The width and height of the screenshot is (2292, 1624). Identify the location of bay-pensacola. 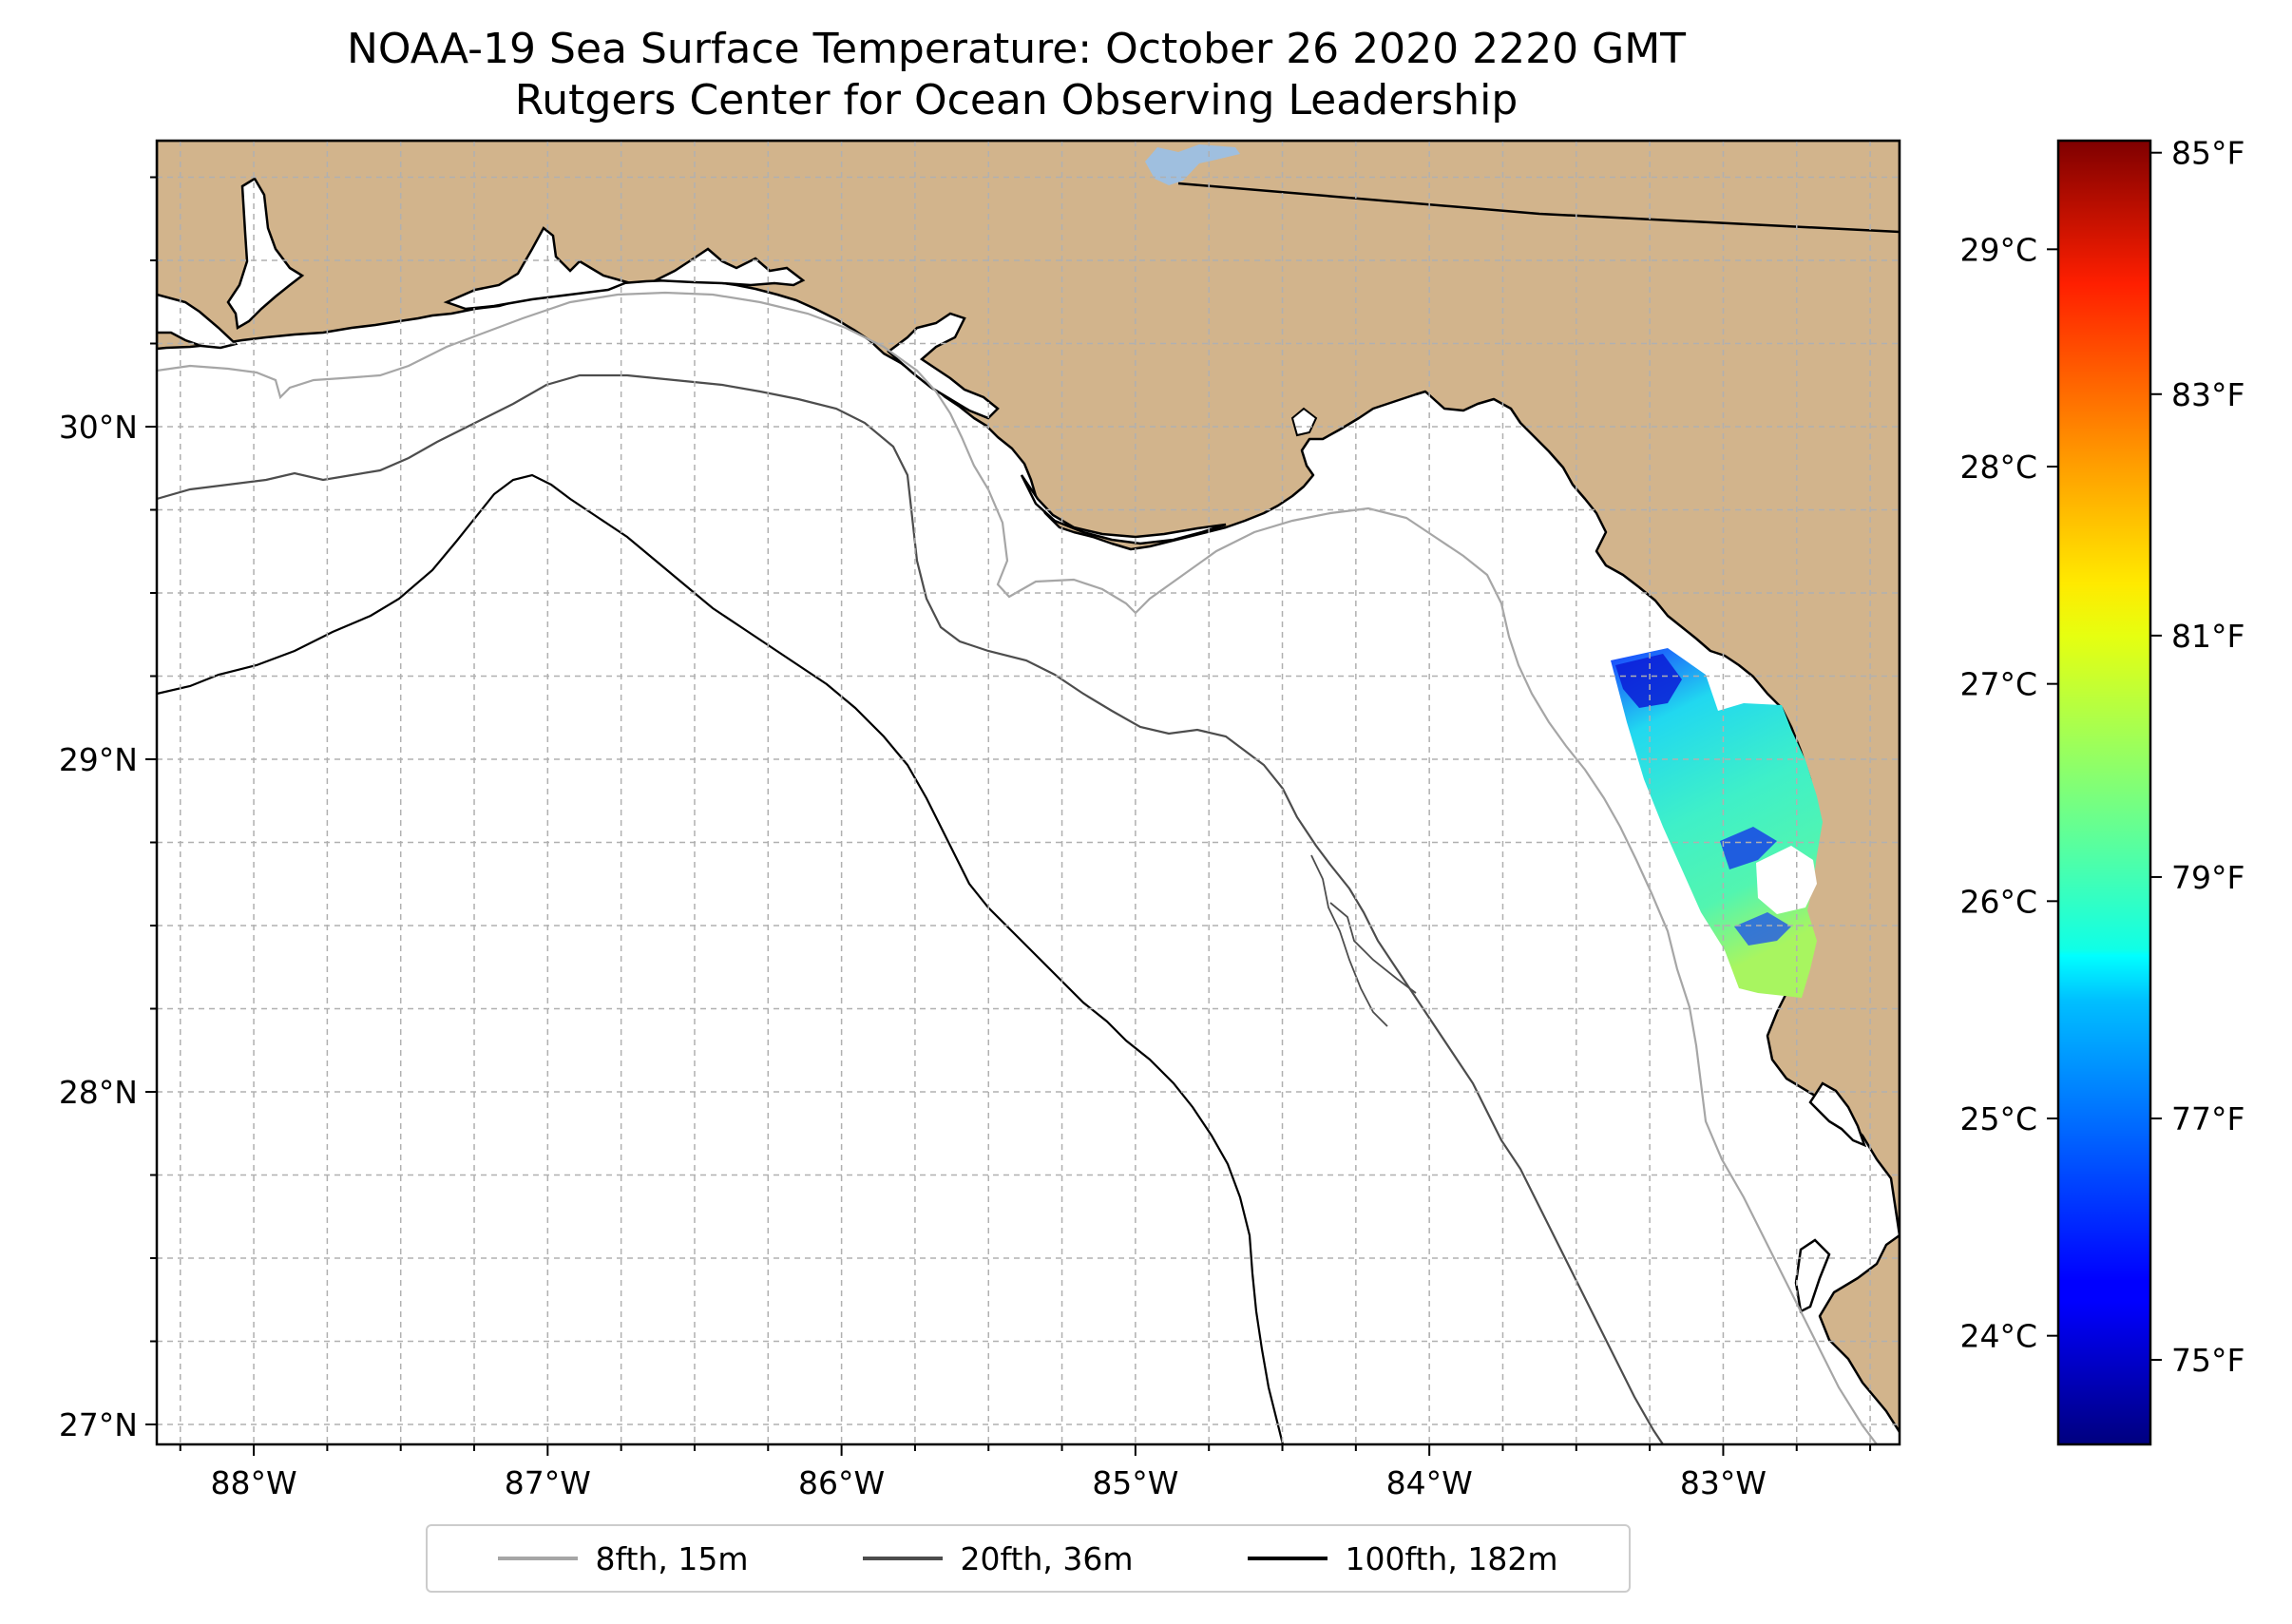
(198, 321).